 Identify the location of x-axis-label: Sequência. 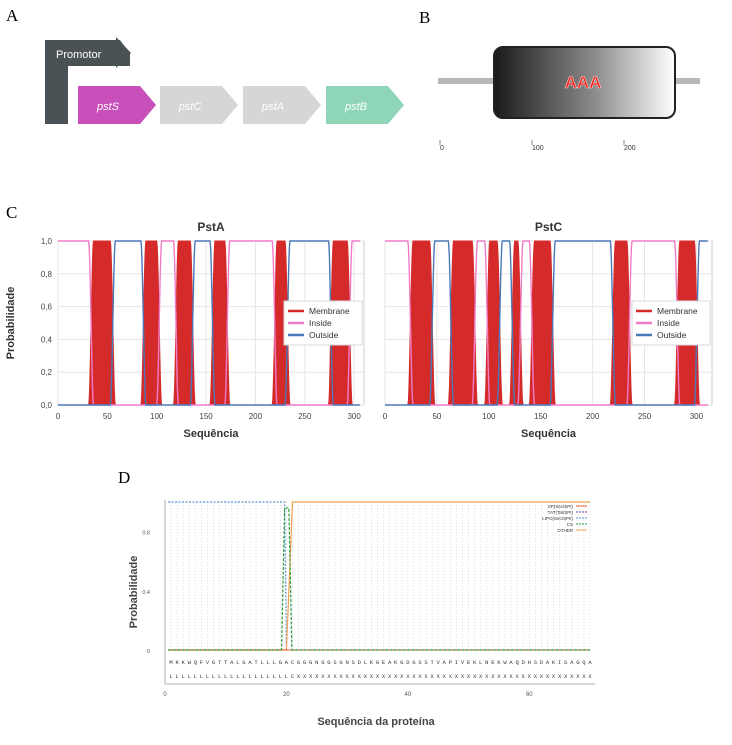
(549, 434).